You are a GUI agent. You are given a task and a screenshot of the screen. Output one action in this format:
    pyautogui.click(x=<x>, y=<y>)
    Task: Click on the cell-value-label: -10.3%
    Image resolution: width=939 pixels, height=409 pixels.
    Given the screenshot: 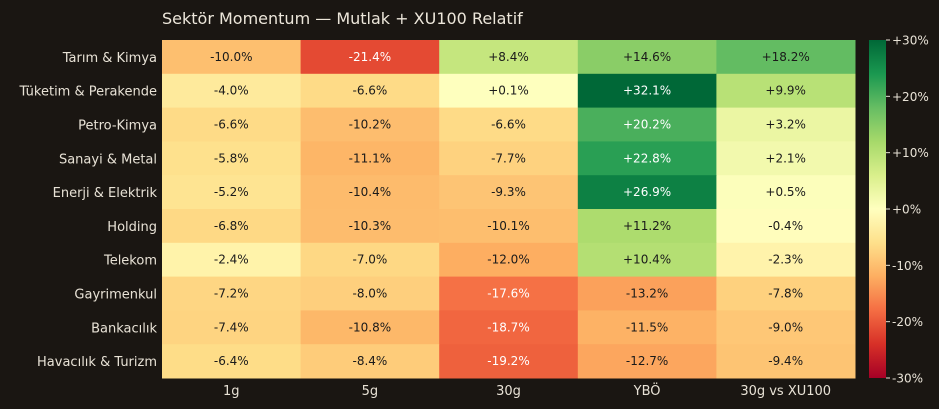 What is the action you would take?
    pyautogui.click(x=370, y=226)
    